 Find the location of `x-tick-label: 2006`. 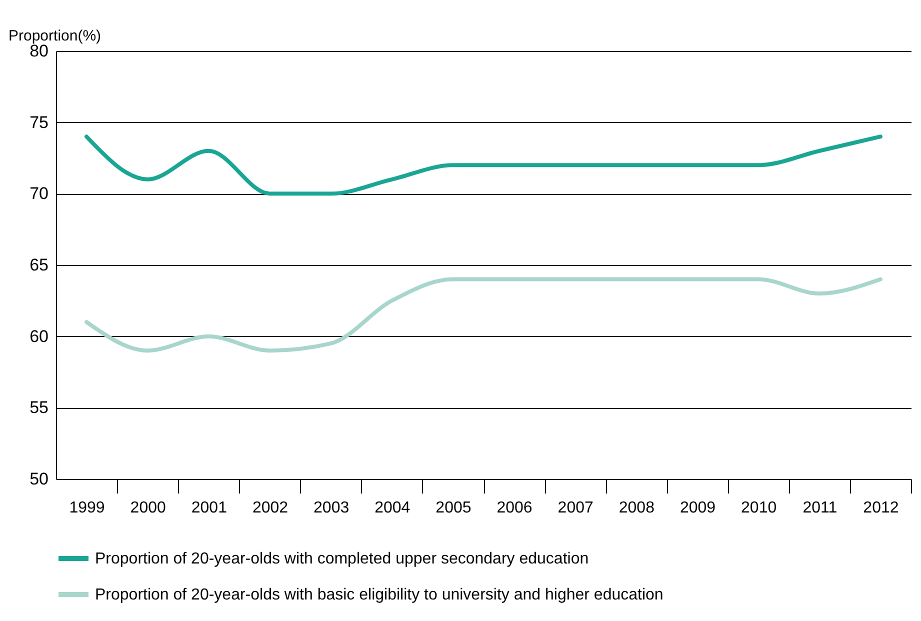

x-tick-label: 2006 is located at coordinates (514, 508).